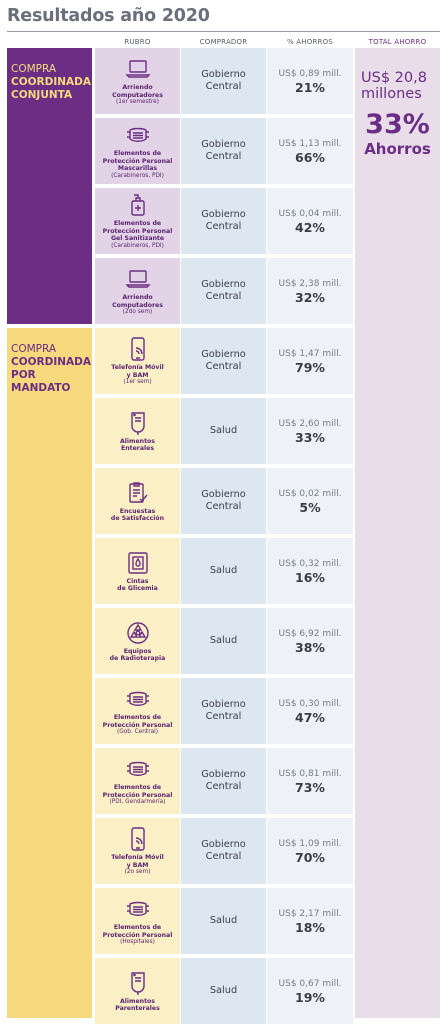 Image resolution: width=447 pixels, height=1024 pixels. What do you see at coordinates (310, 773) in the screenshot?
I see `savings-amount: US$ 0,81 mill.` at bounding box center [310, 773].